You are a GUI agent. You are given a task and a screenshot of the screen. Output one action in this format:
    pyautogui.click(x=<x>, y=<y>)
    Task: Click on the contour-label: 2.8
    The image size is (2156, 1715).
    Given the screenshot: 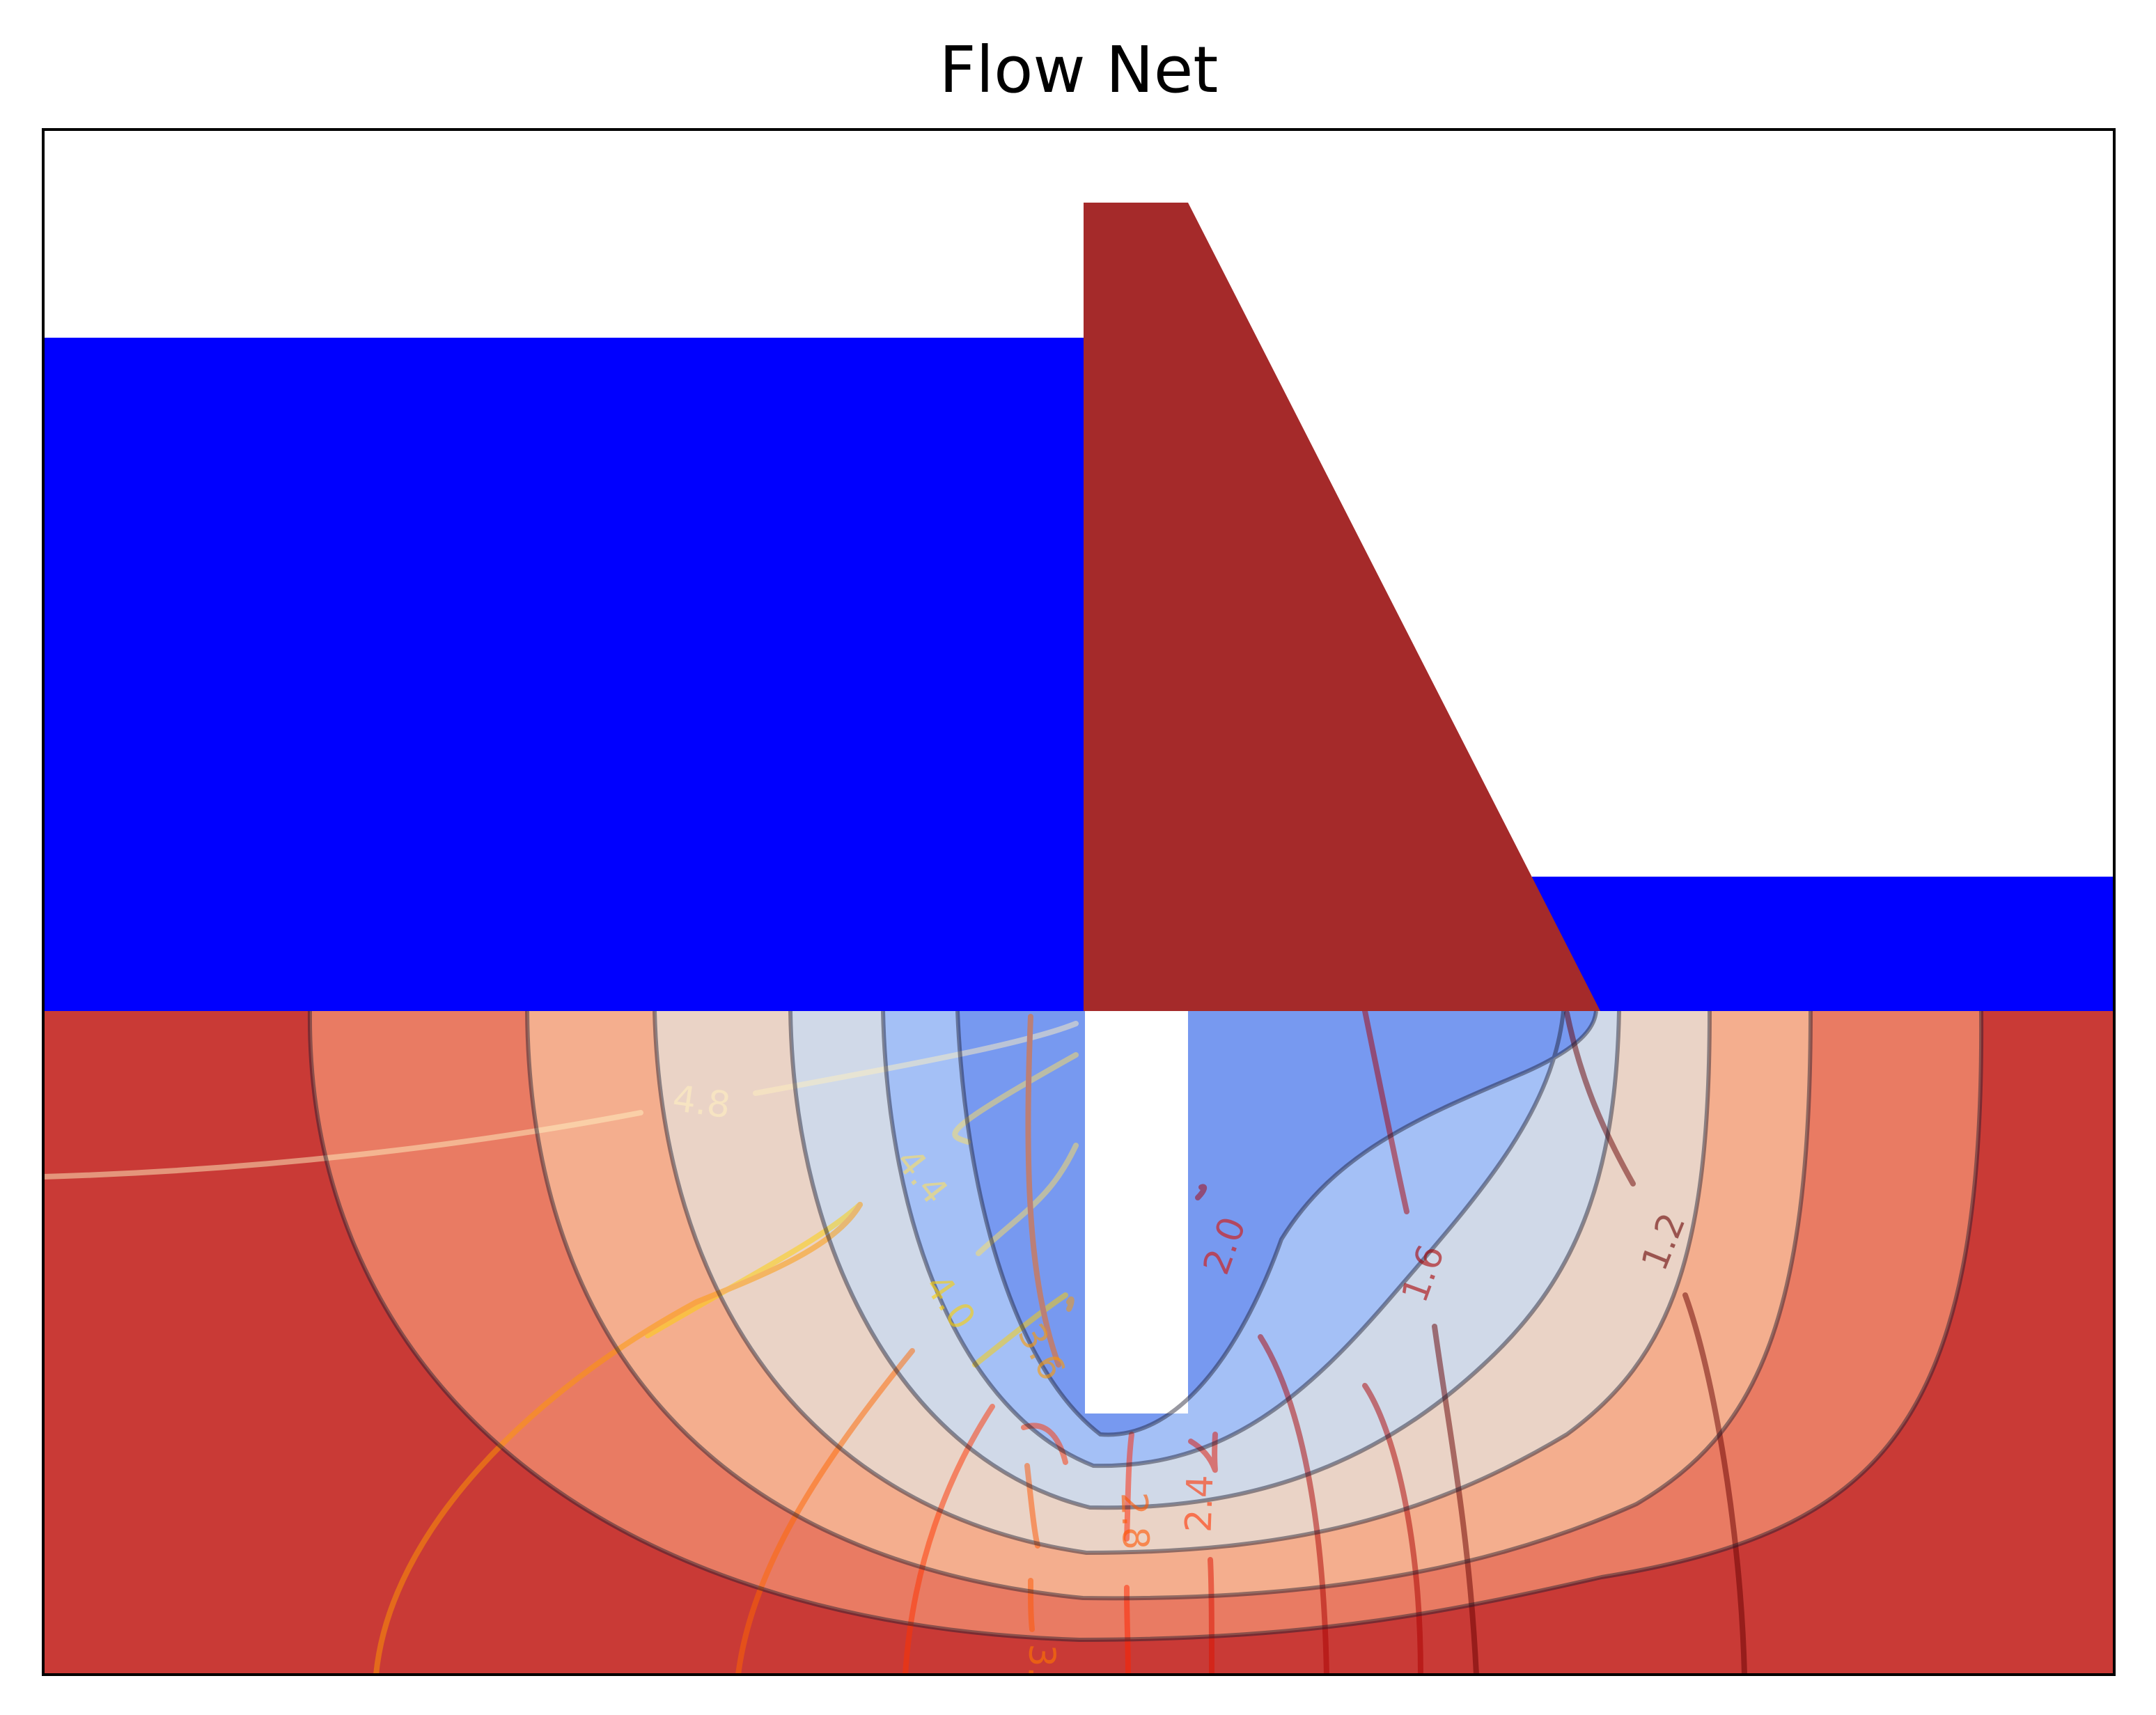 What is the action you would take?
    pyautogui.click(x=1135, y=1521)
    